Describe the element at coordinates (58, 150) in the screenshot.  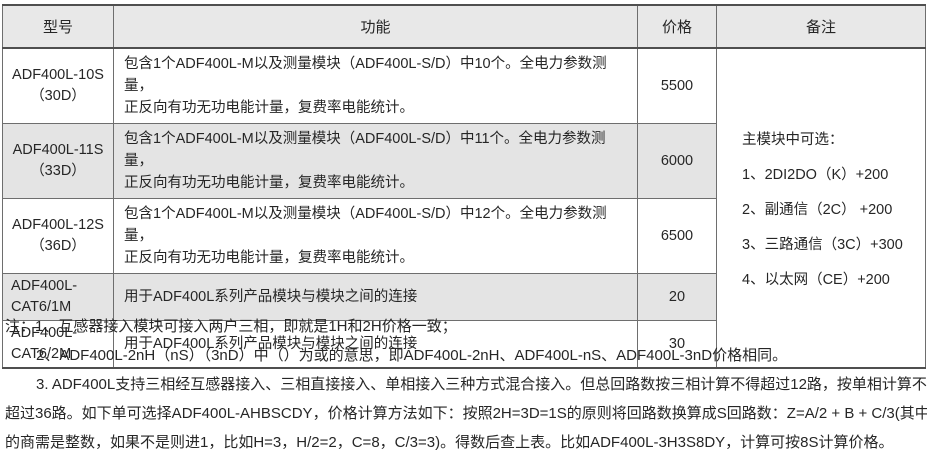
I see `model-name: ADF400L-11S` at that location.